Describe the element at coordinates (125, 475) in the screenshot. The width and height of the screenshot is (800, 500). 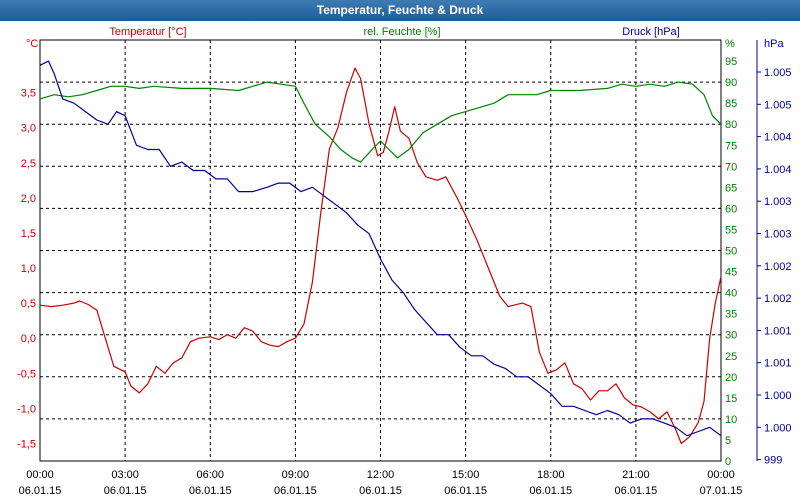
I see `x-tick-time: 03:00` at that location.